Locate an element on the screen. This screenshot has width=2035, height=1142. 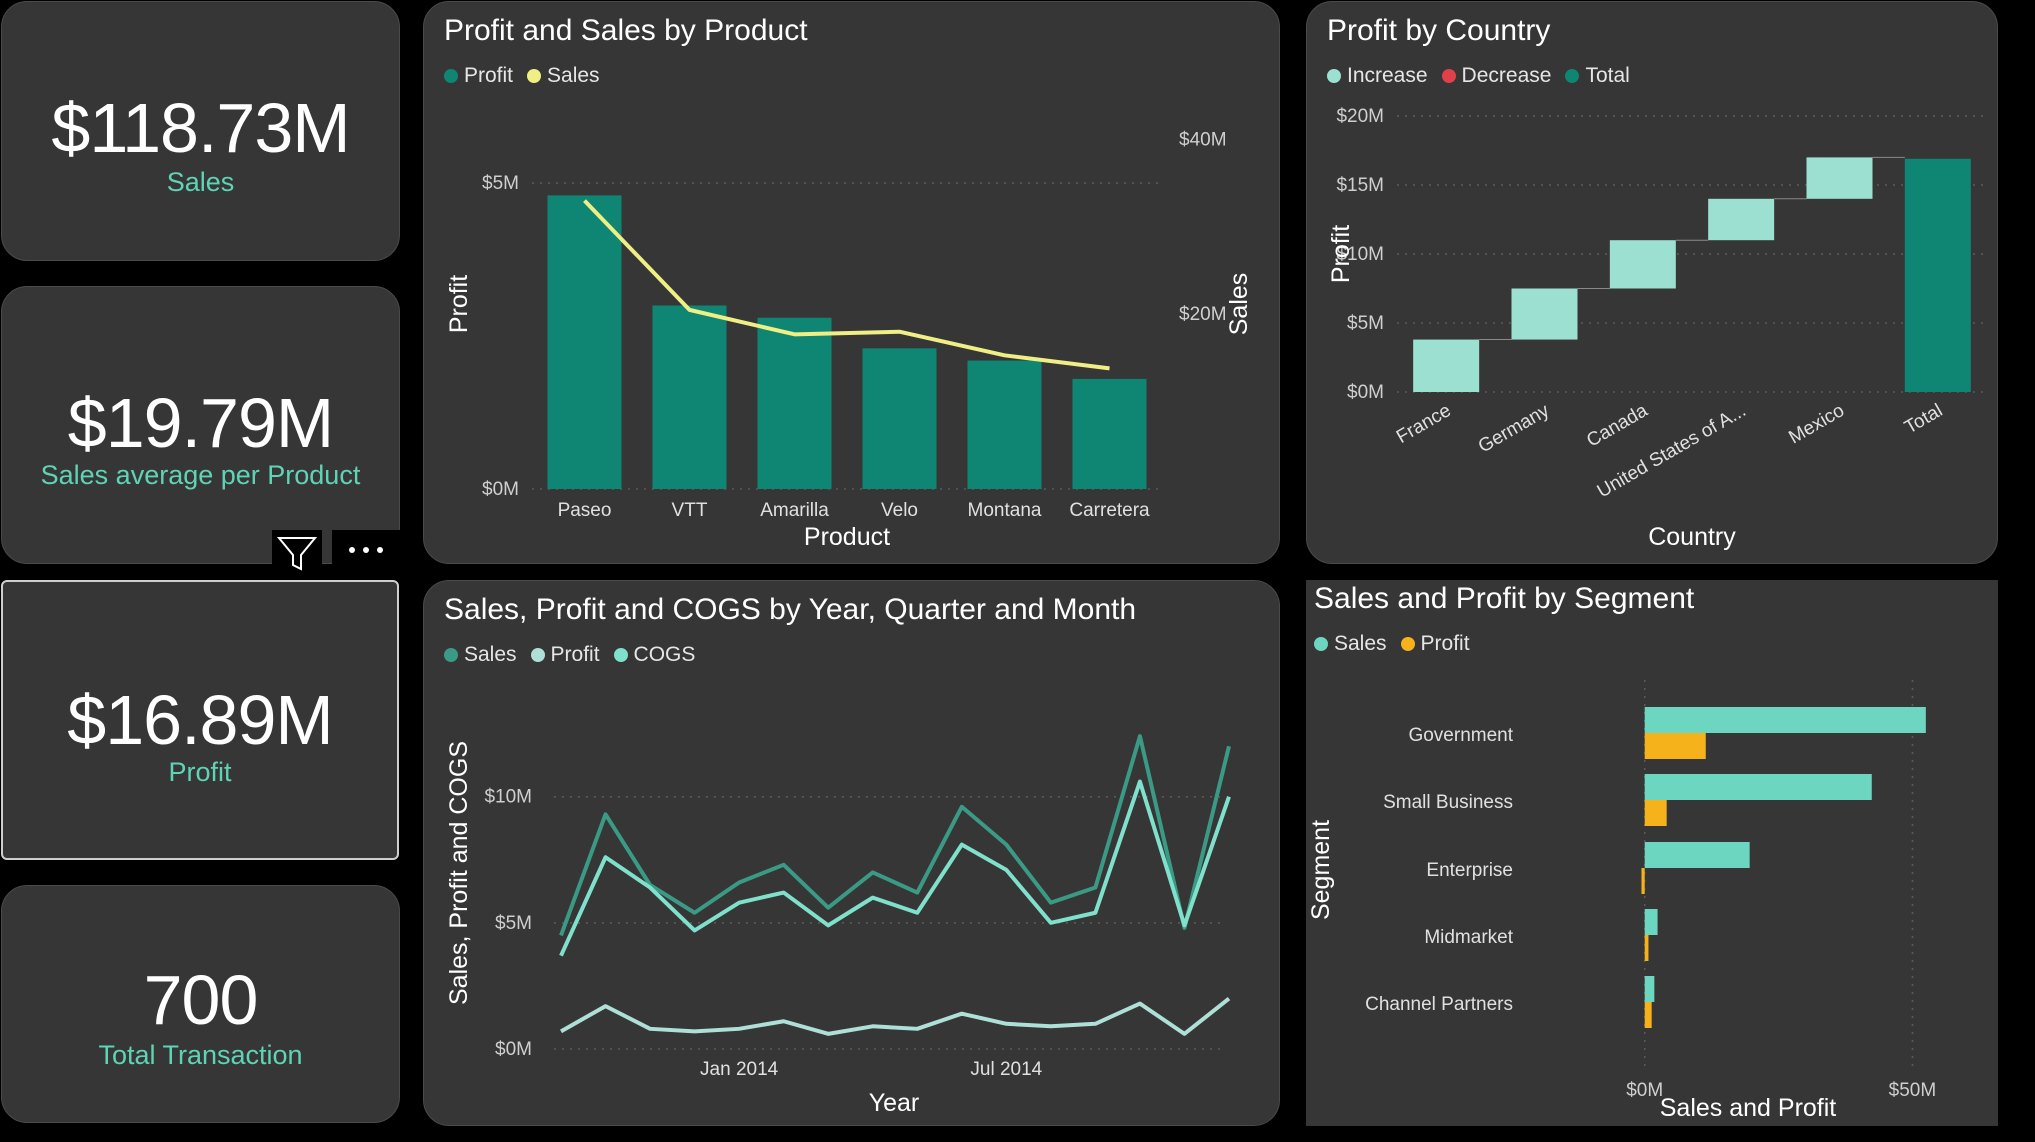
kpi-card-total-transaction: 700 Total Transaction is located at coordinates (200, 1004).